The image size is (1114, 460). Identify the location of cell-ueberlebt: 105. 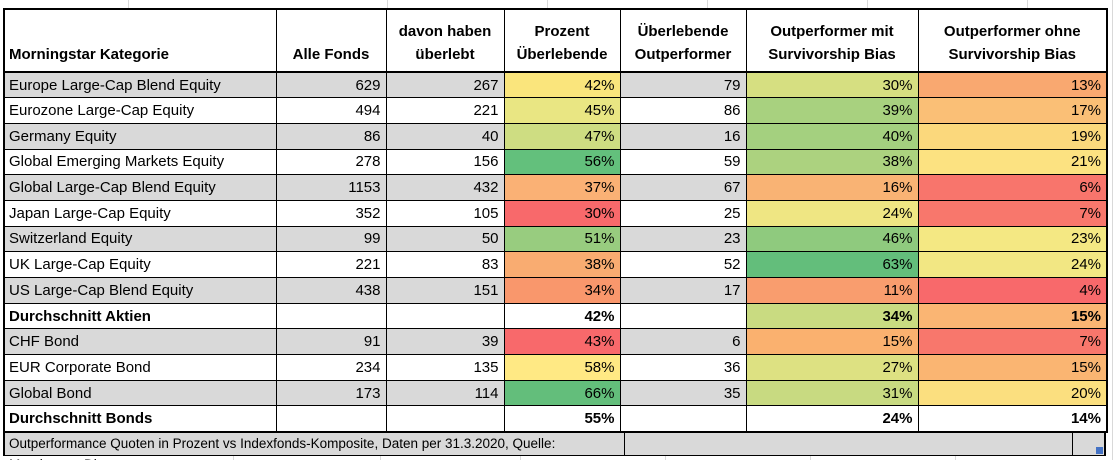
(445, 213).